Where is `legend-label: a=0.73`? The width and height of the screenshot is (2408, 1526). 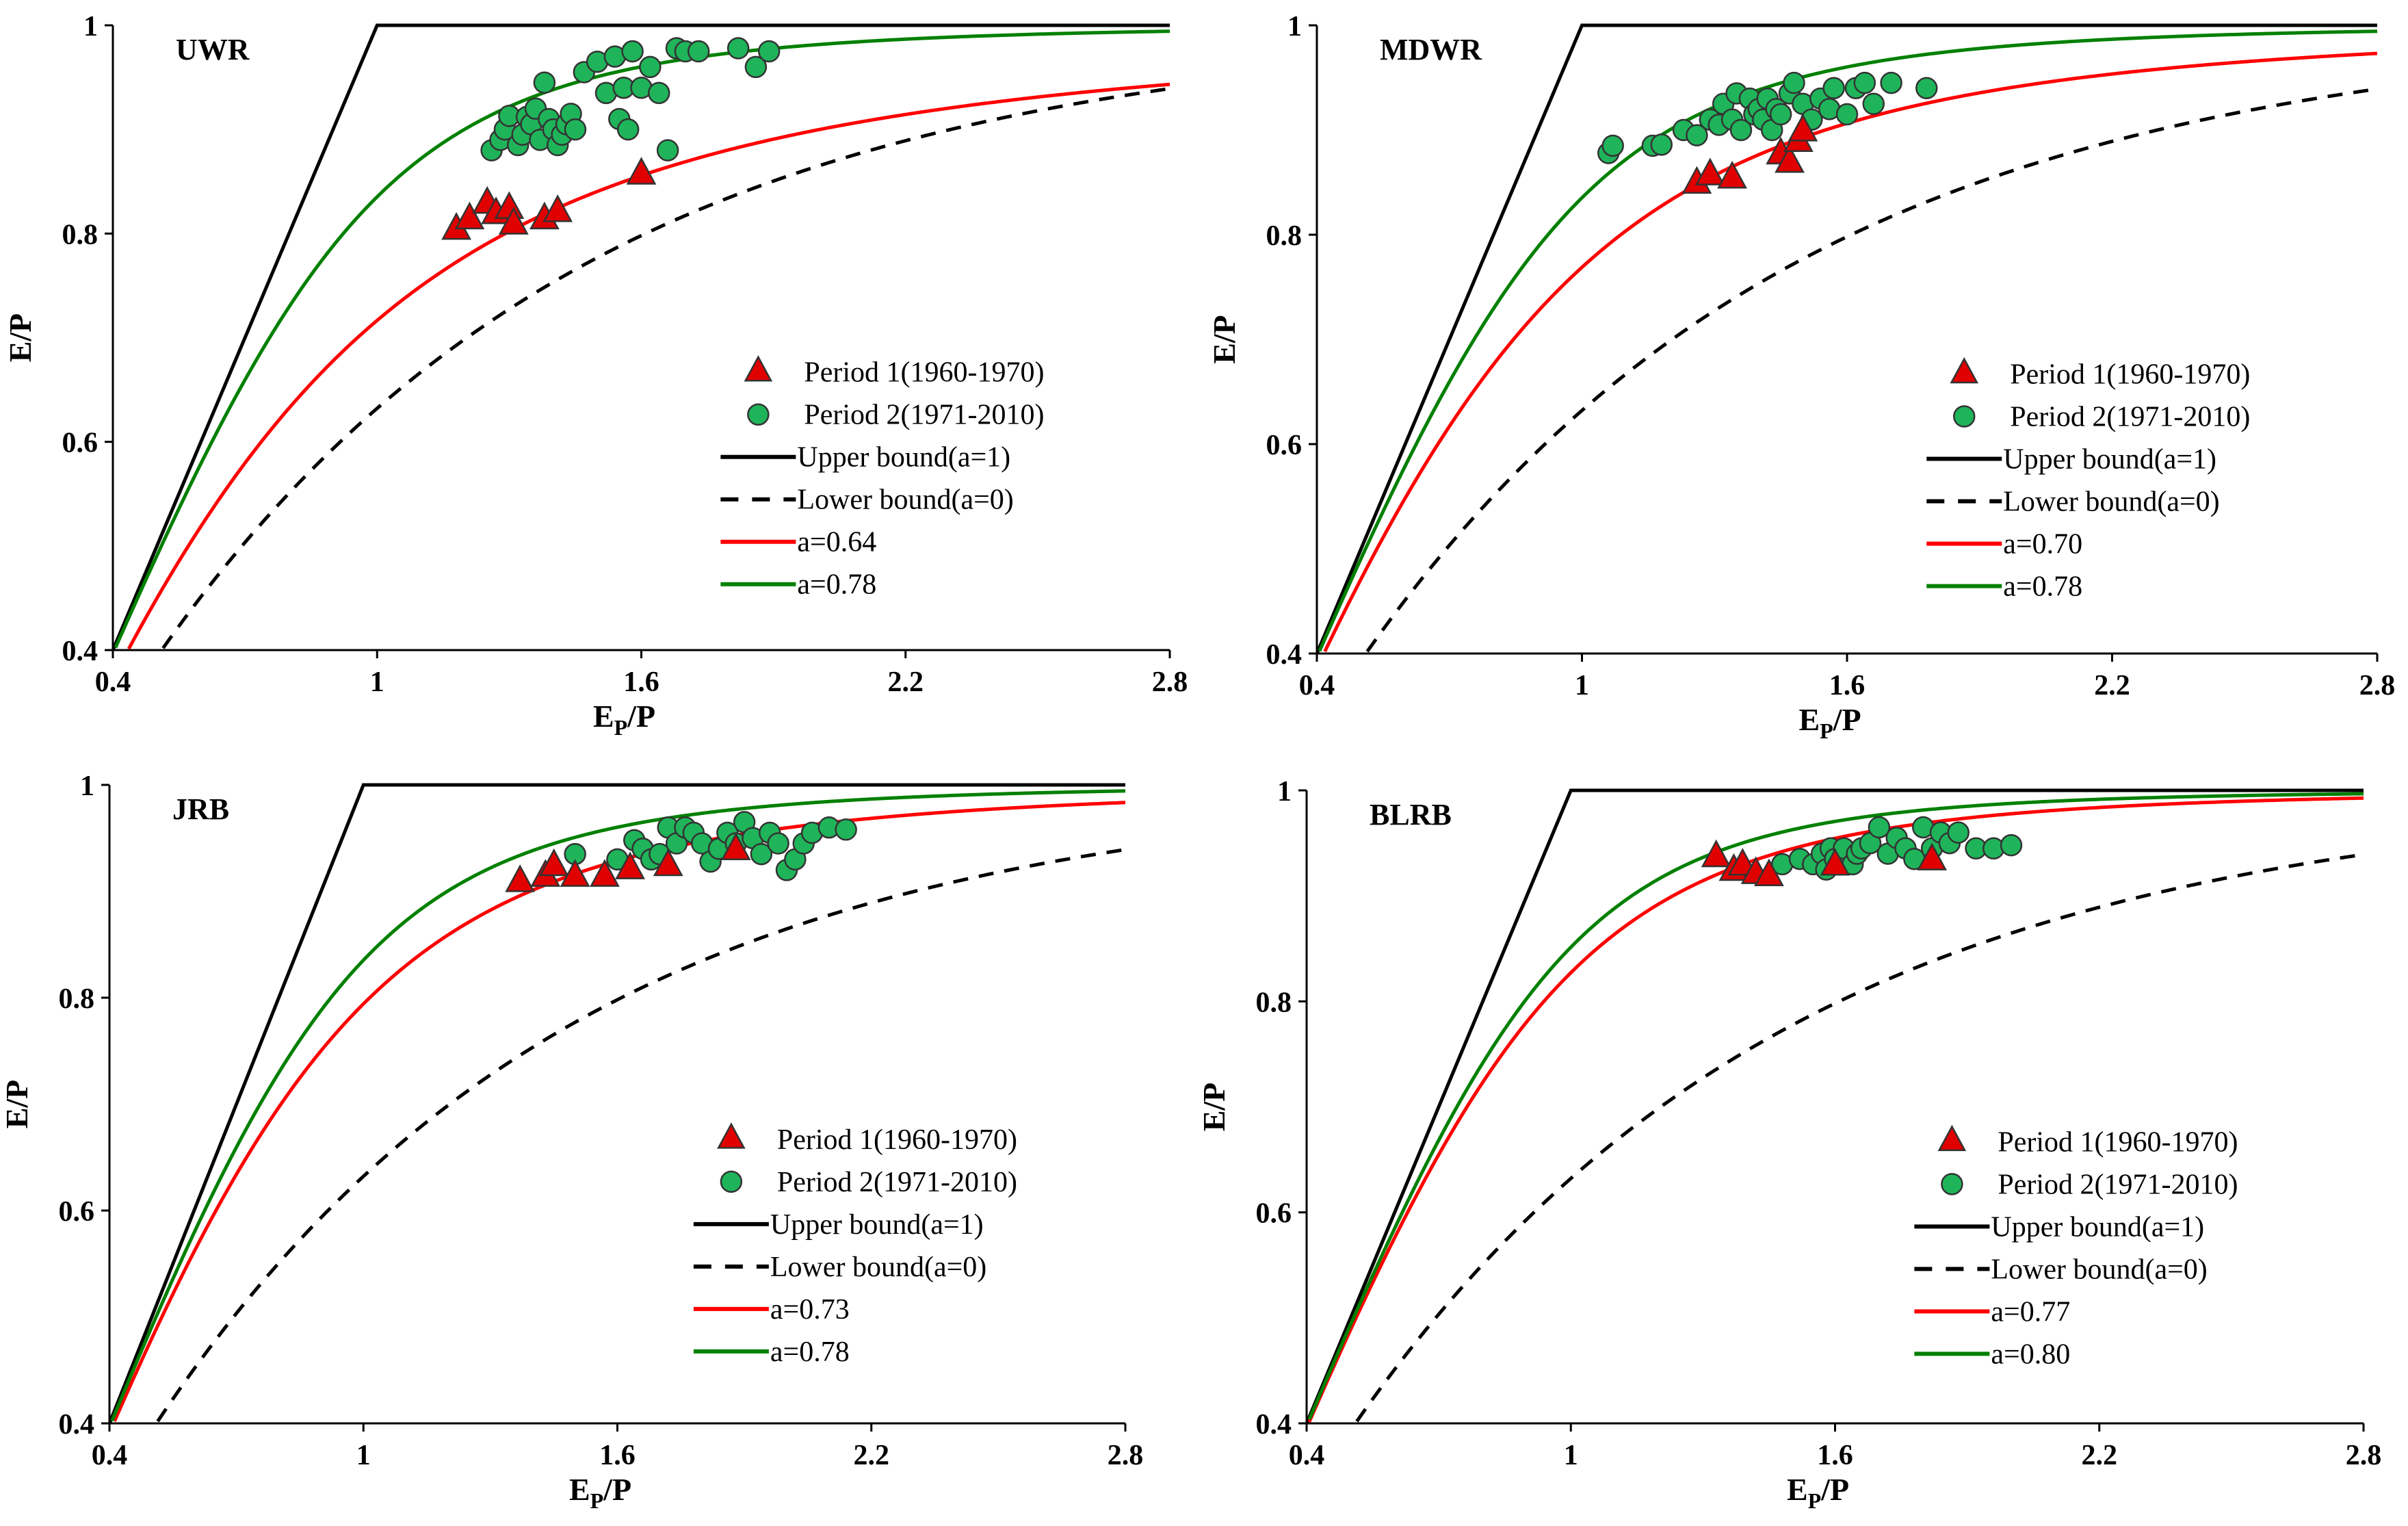 legend-label: a=0.73 is located at coordinates (810, 1309).